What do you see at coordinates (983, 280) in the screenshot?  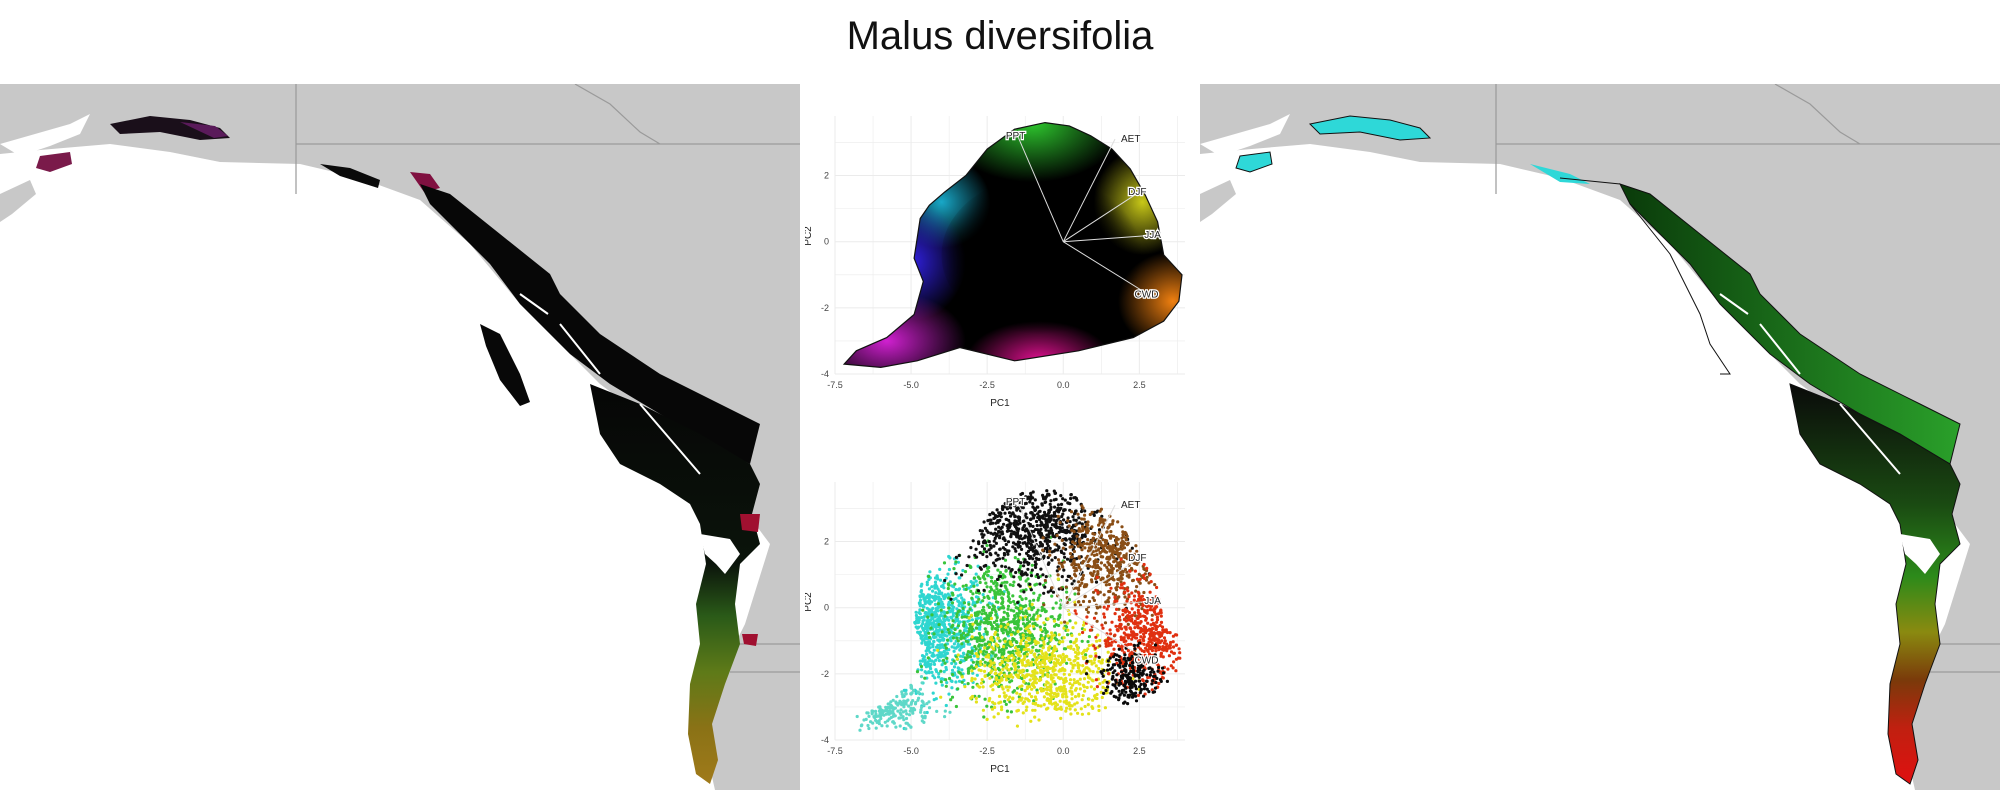 I see `pca-continuous-axes: -7.5 -5.0 -2.5 0.0 2.5-4-202` at bounding box center [983, 280].